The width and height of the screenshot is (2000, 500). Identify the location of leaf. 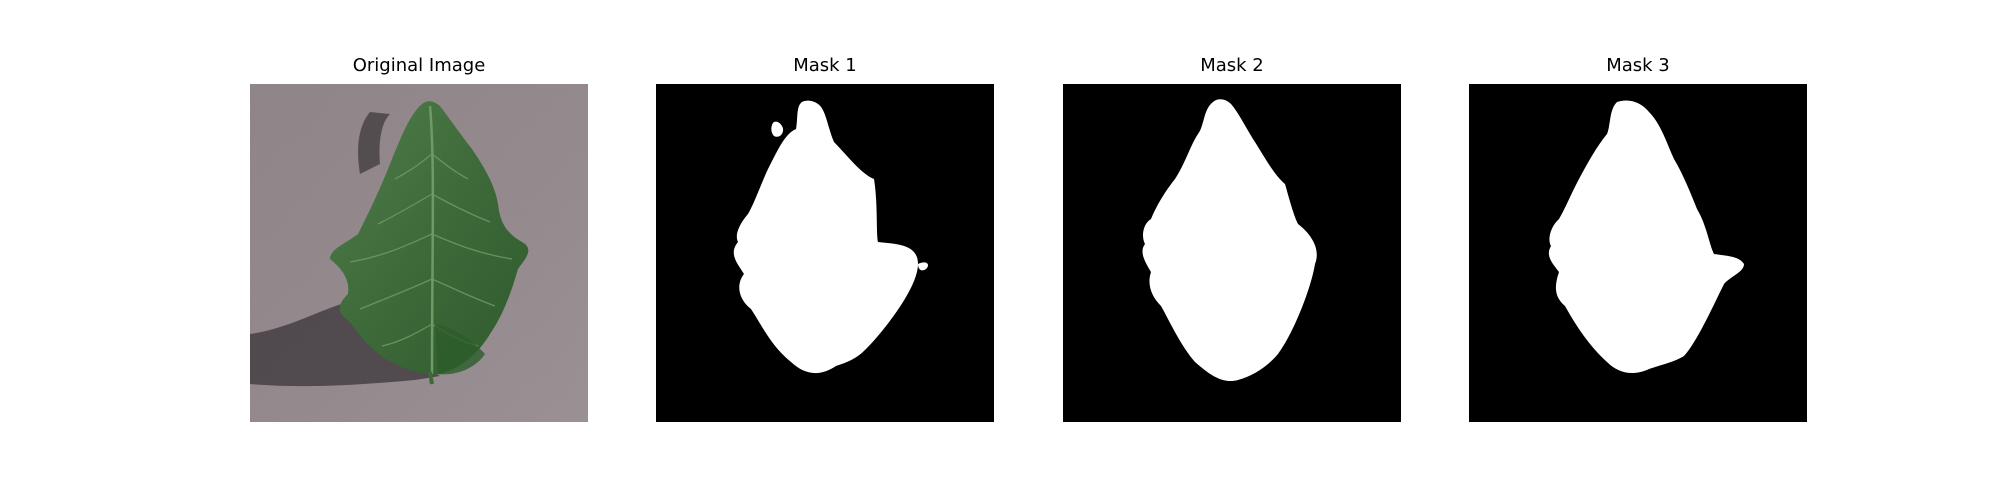
(429, 238).